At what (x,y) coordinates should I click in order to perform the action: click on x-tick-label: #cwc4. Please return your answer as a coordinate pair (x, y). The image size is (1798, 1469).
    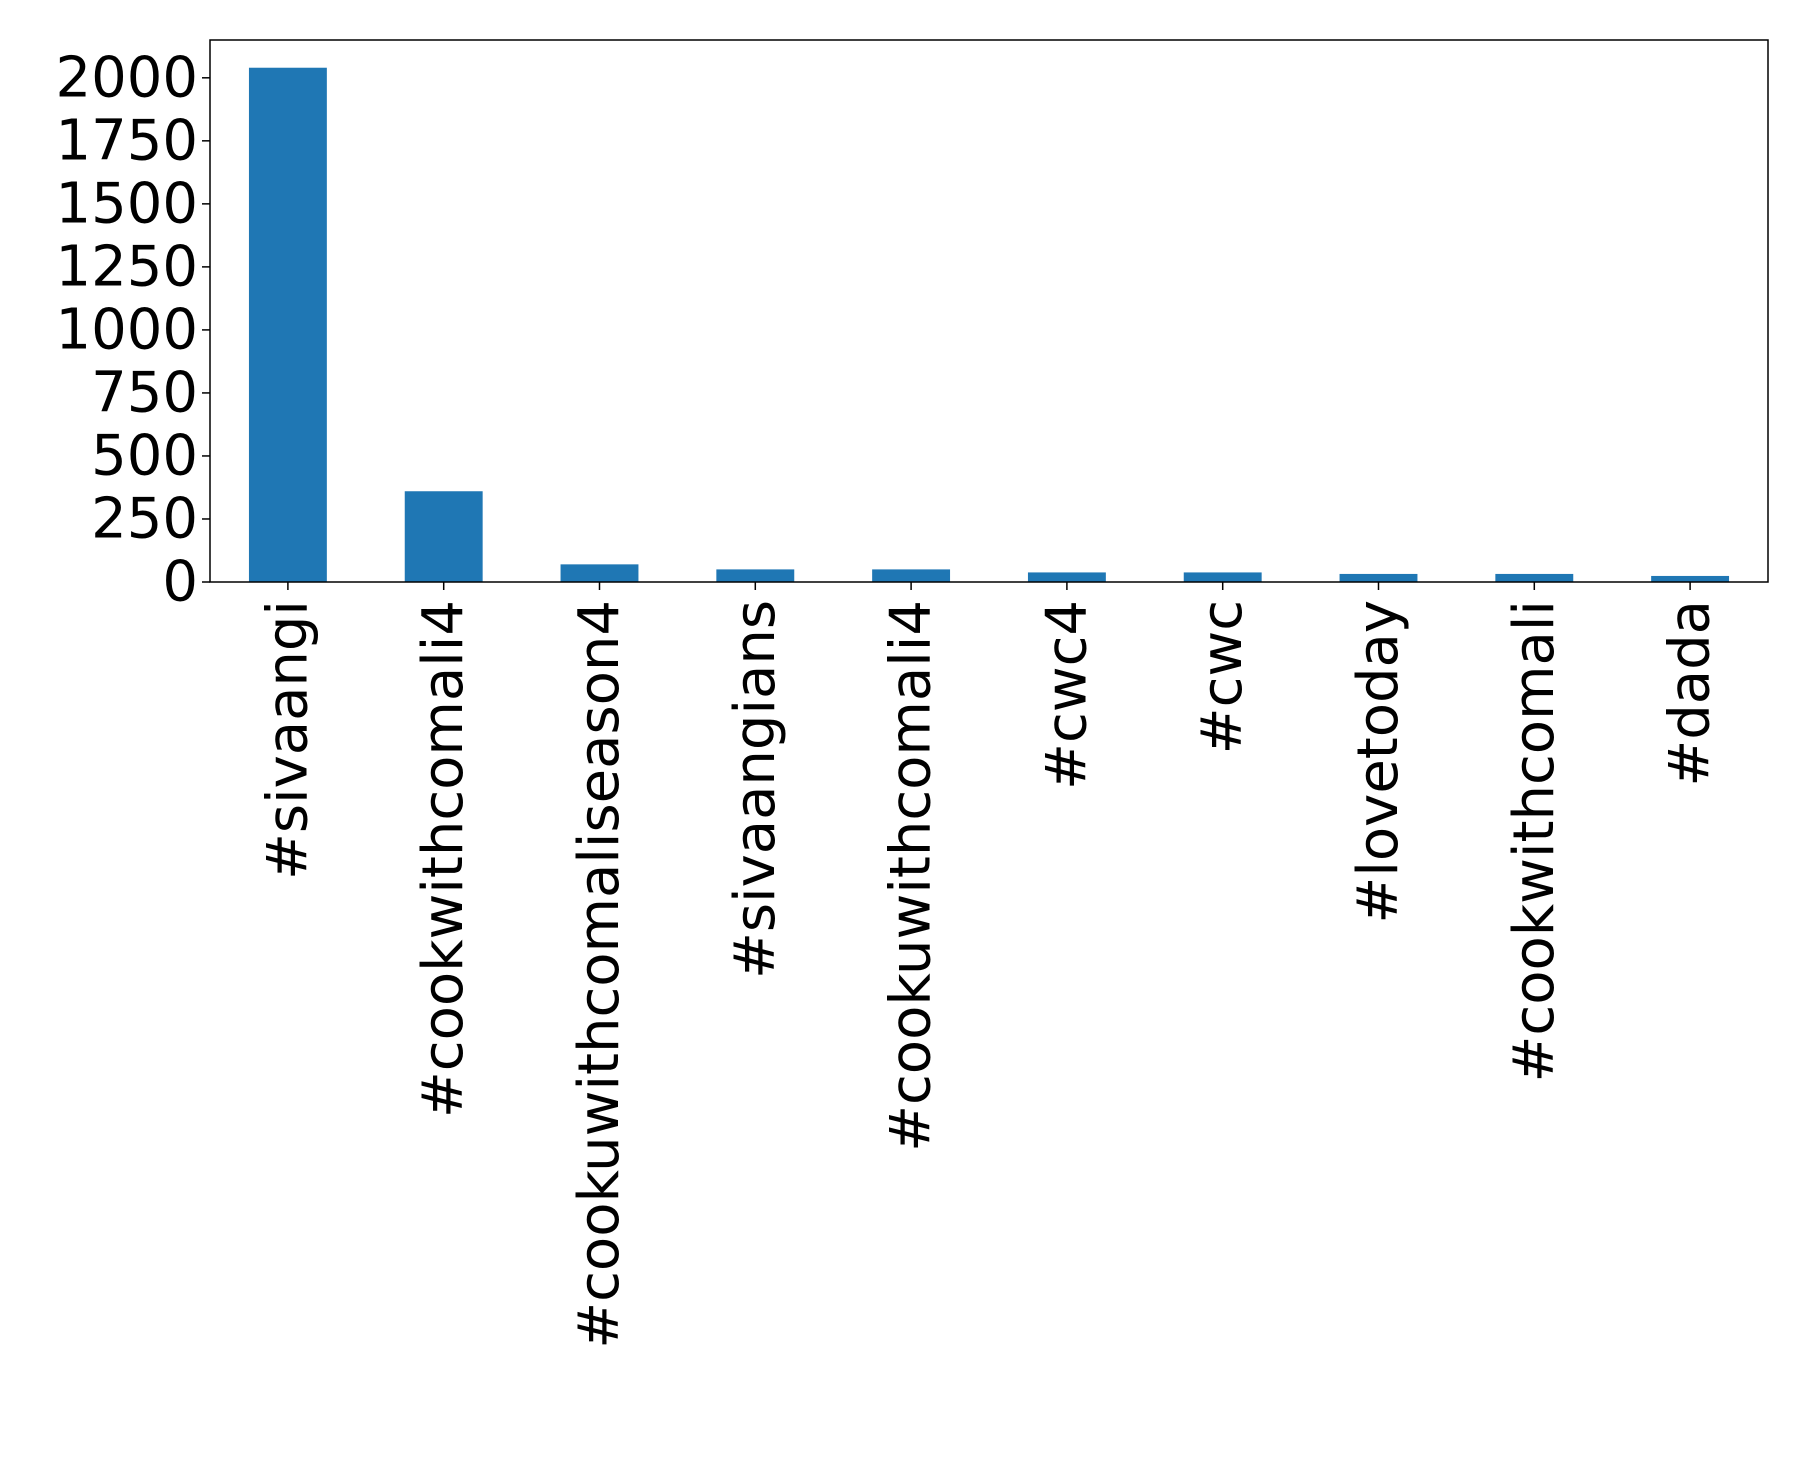
    Looking at the image, I should click on (1066, 695).